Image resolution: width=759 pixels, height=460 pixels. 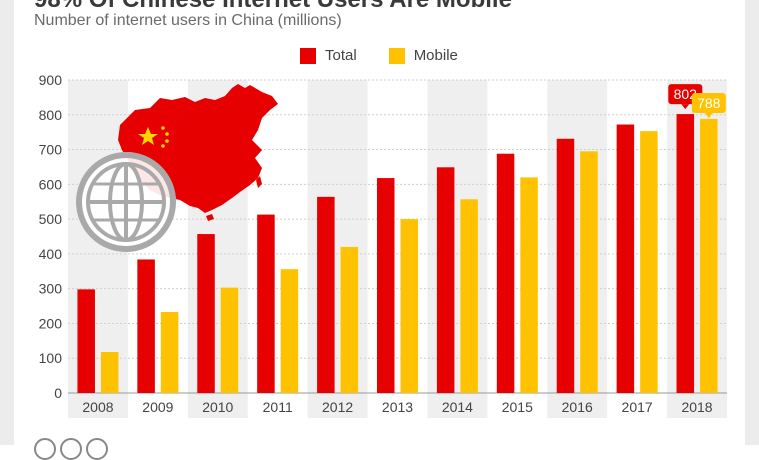 What do you see at coordinates (51, 219) in the screenshot?
I see `y-tick-label: 500` at bounding box center [51, 219].